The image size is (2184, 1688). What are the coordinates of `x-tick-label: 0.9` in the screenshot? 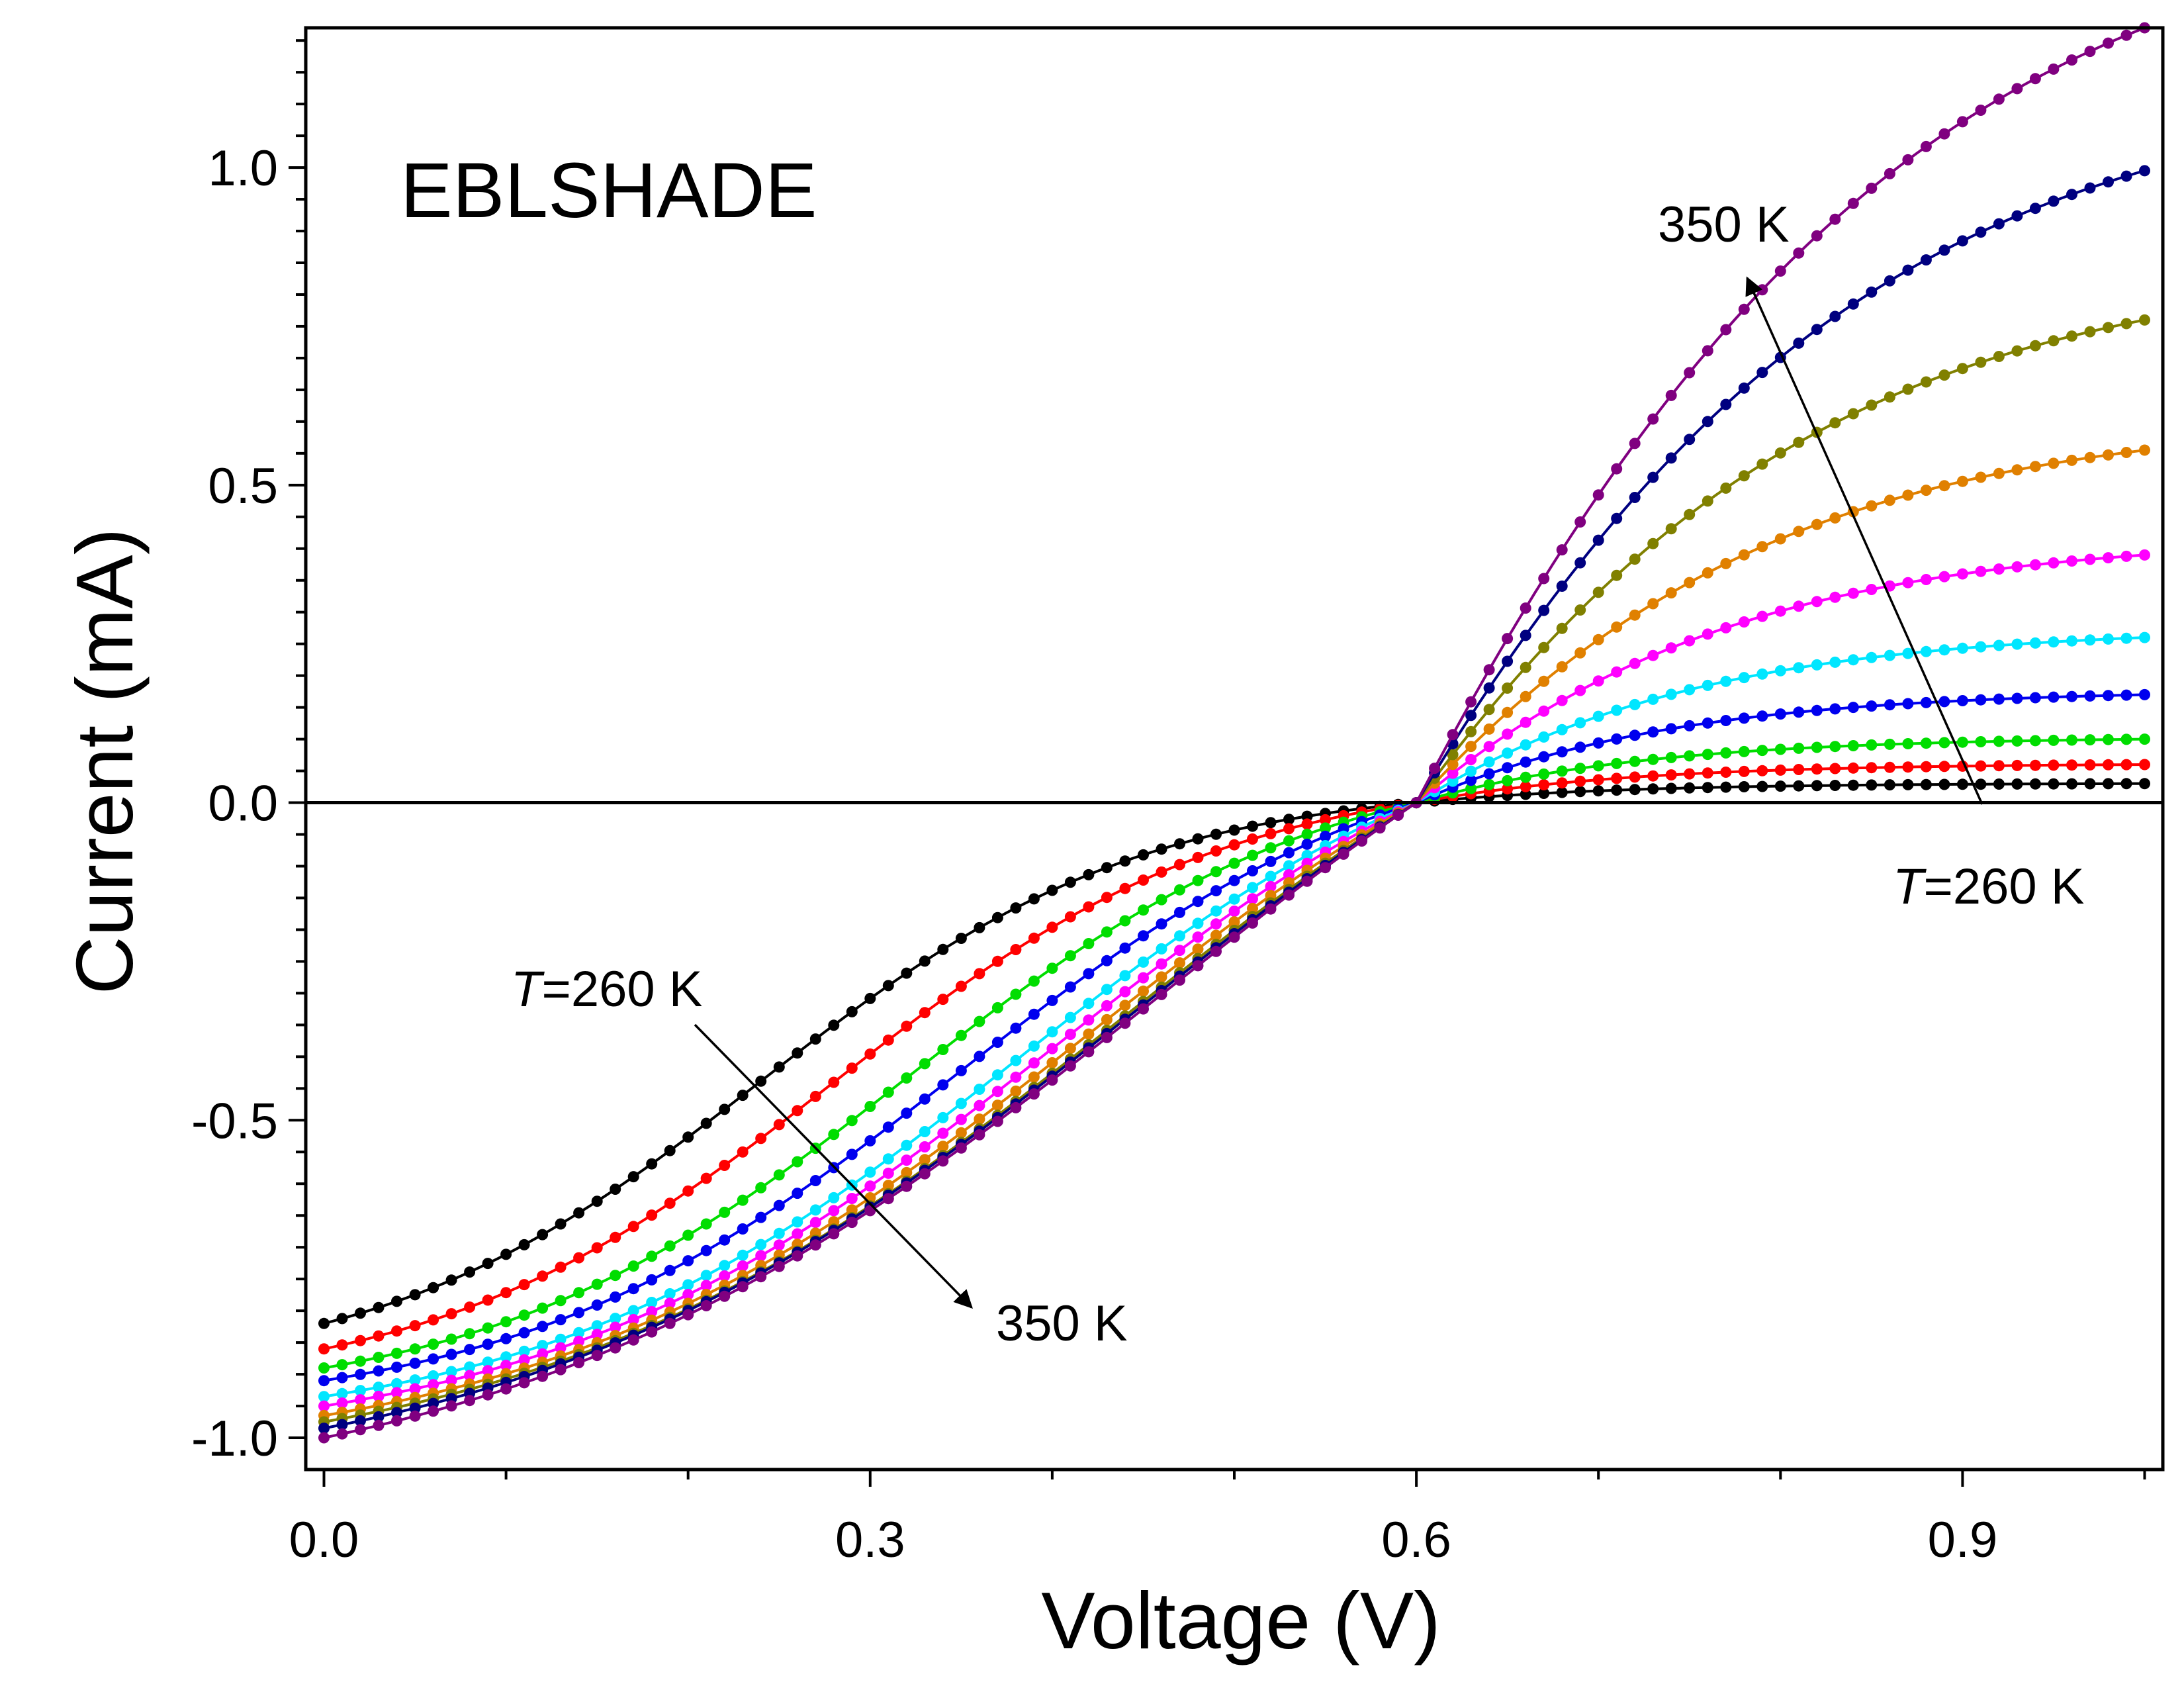 It's located at (1963, 1540).